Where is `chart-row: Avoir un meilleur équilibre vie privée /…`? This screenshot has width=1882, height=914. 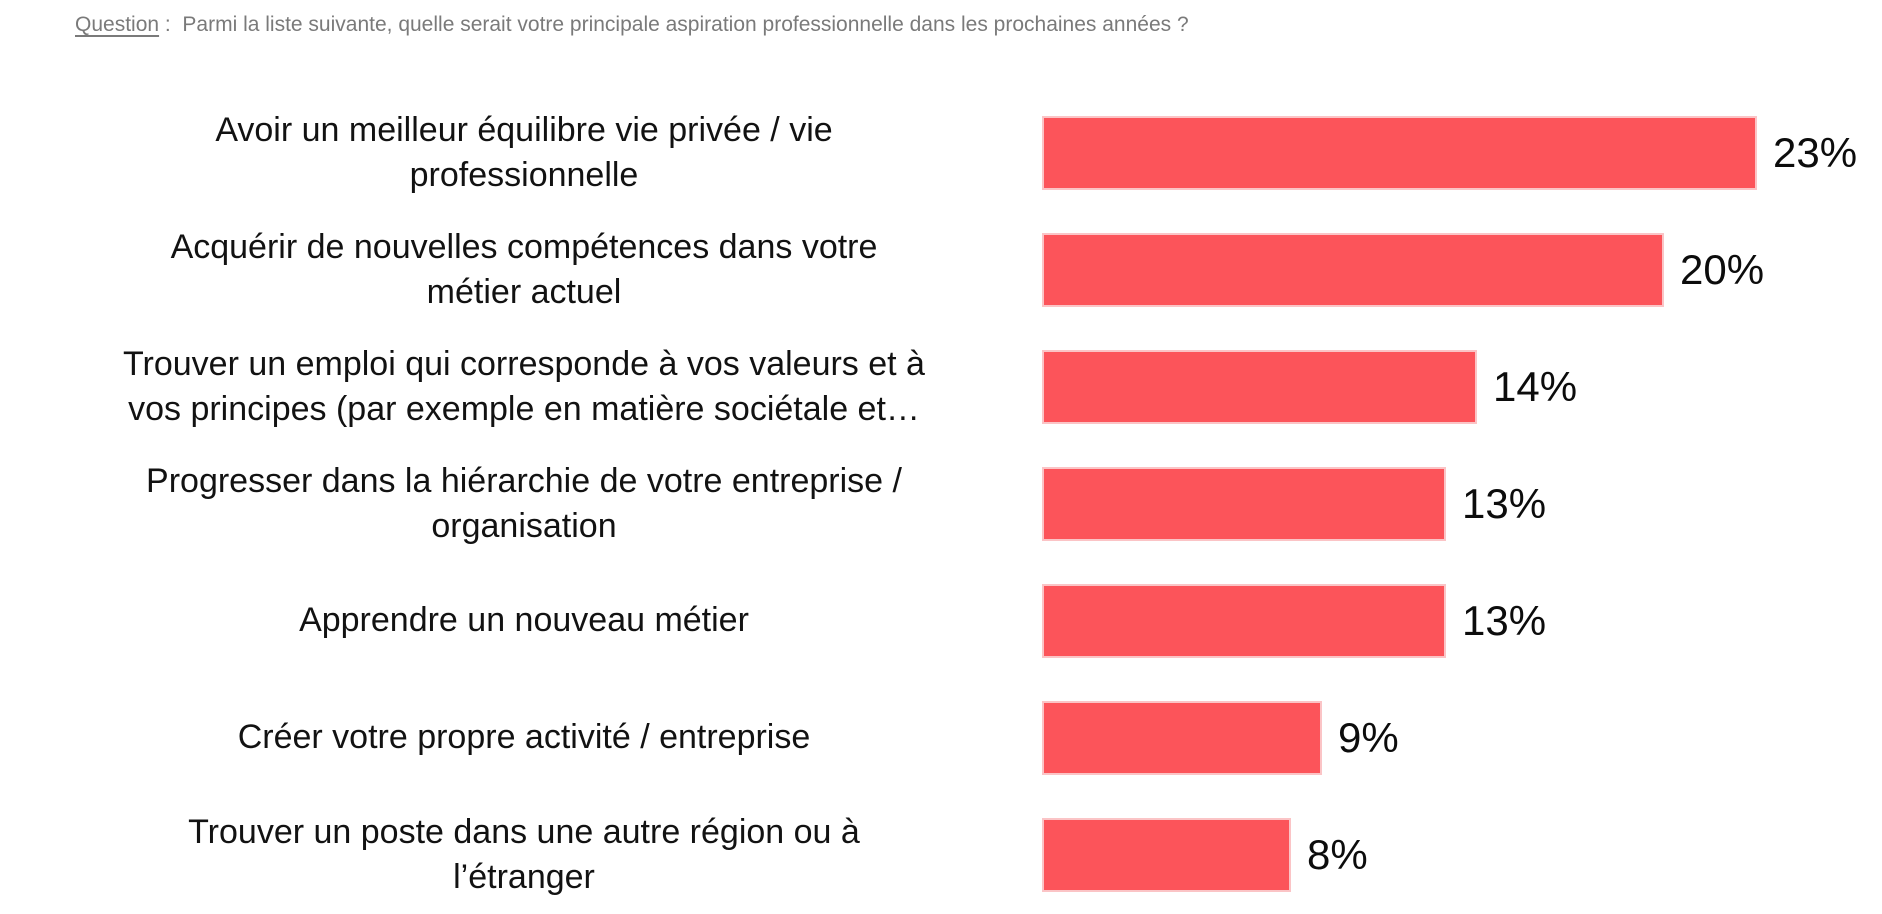
chart-row: Avoir un meilleur équilibre vie privée /… is located at coordinates (941, 152).